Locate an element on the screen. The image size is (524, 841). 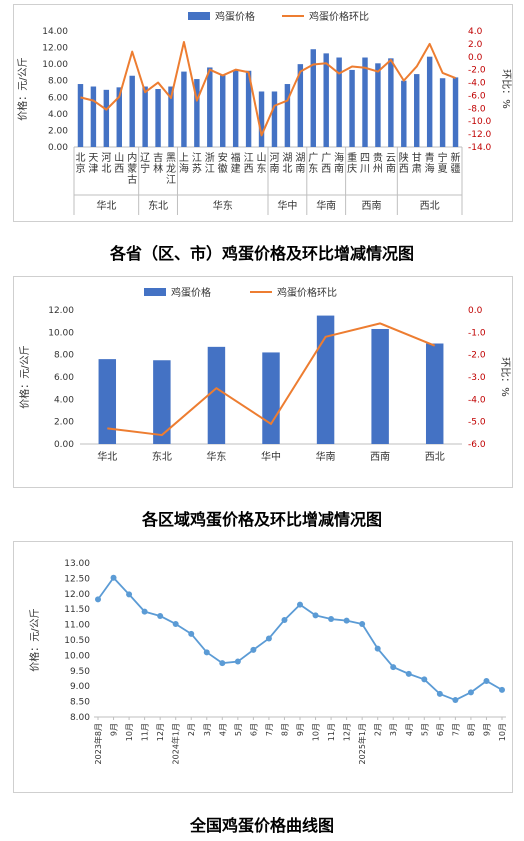
y-tick-label: 2.00 is located at coordinates (58, 131).